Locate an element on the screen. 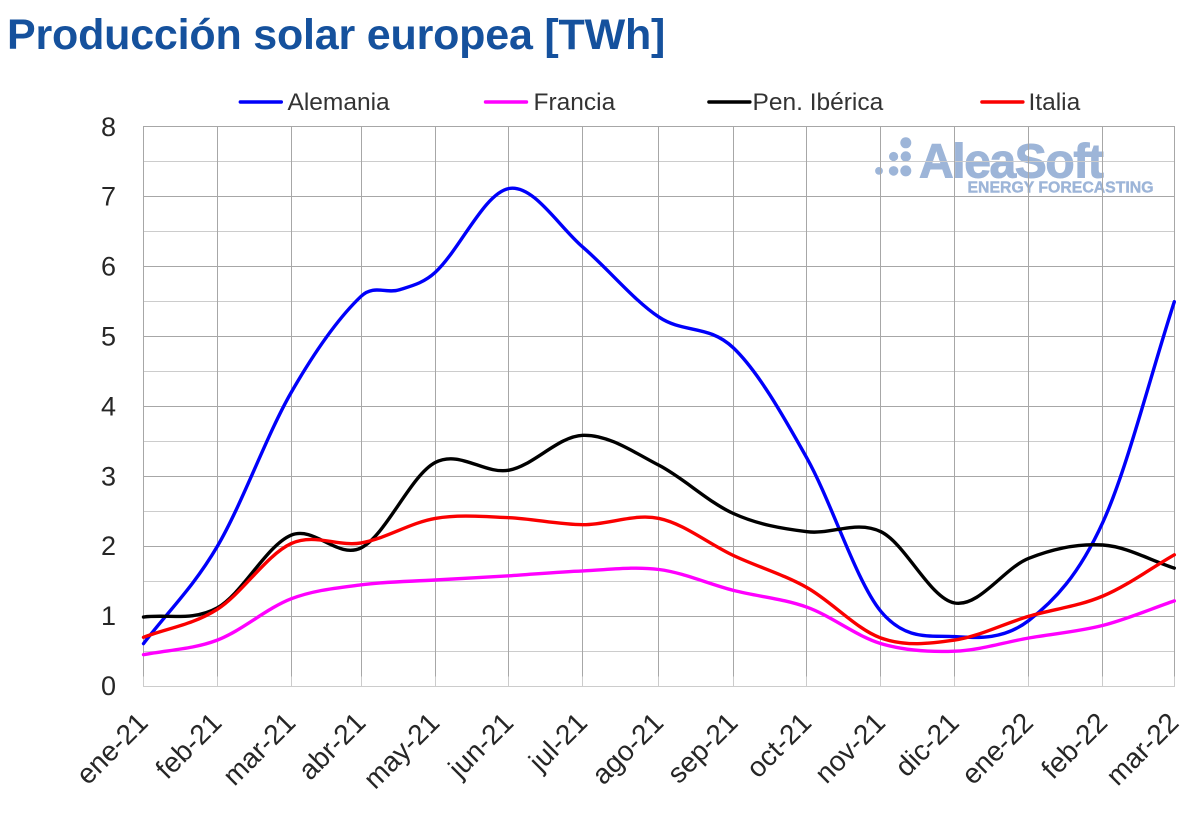 The height and width of the screenshot is (831, 1200). svg-text: 3 is located at coordinates (108, 476).